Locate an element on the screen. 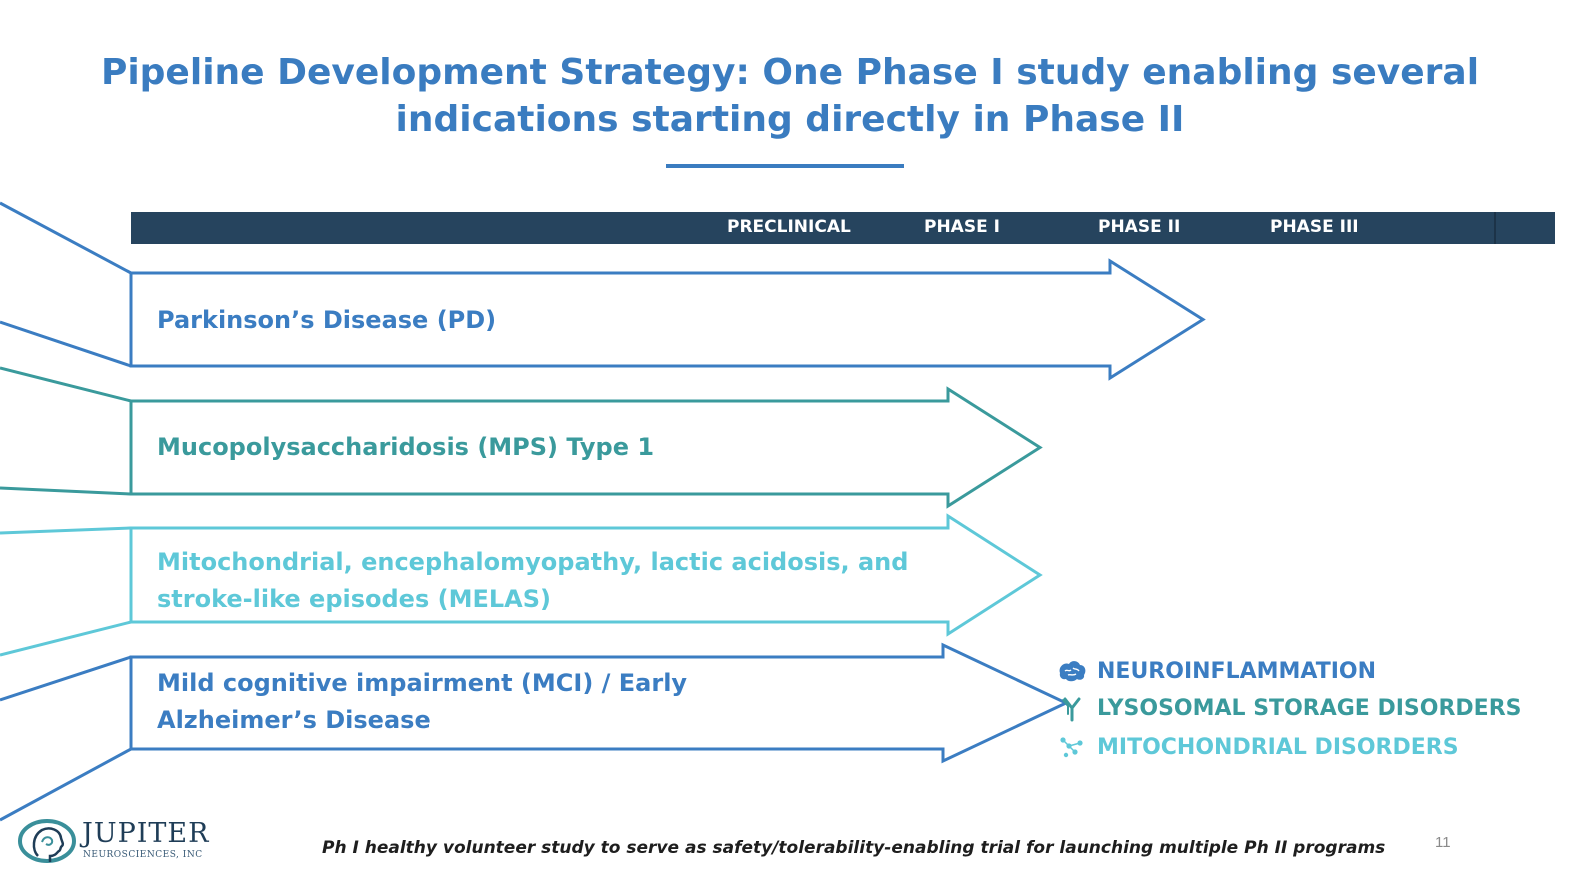 The width and height of the screenshot is (1588, 888). company-logo: JUPITER NEUROSCIENCES, INC is located at coordinates (126, 843).